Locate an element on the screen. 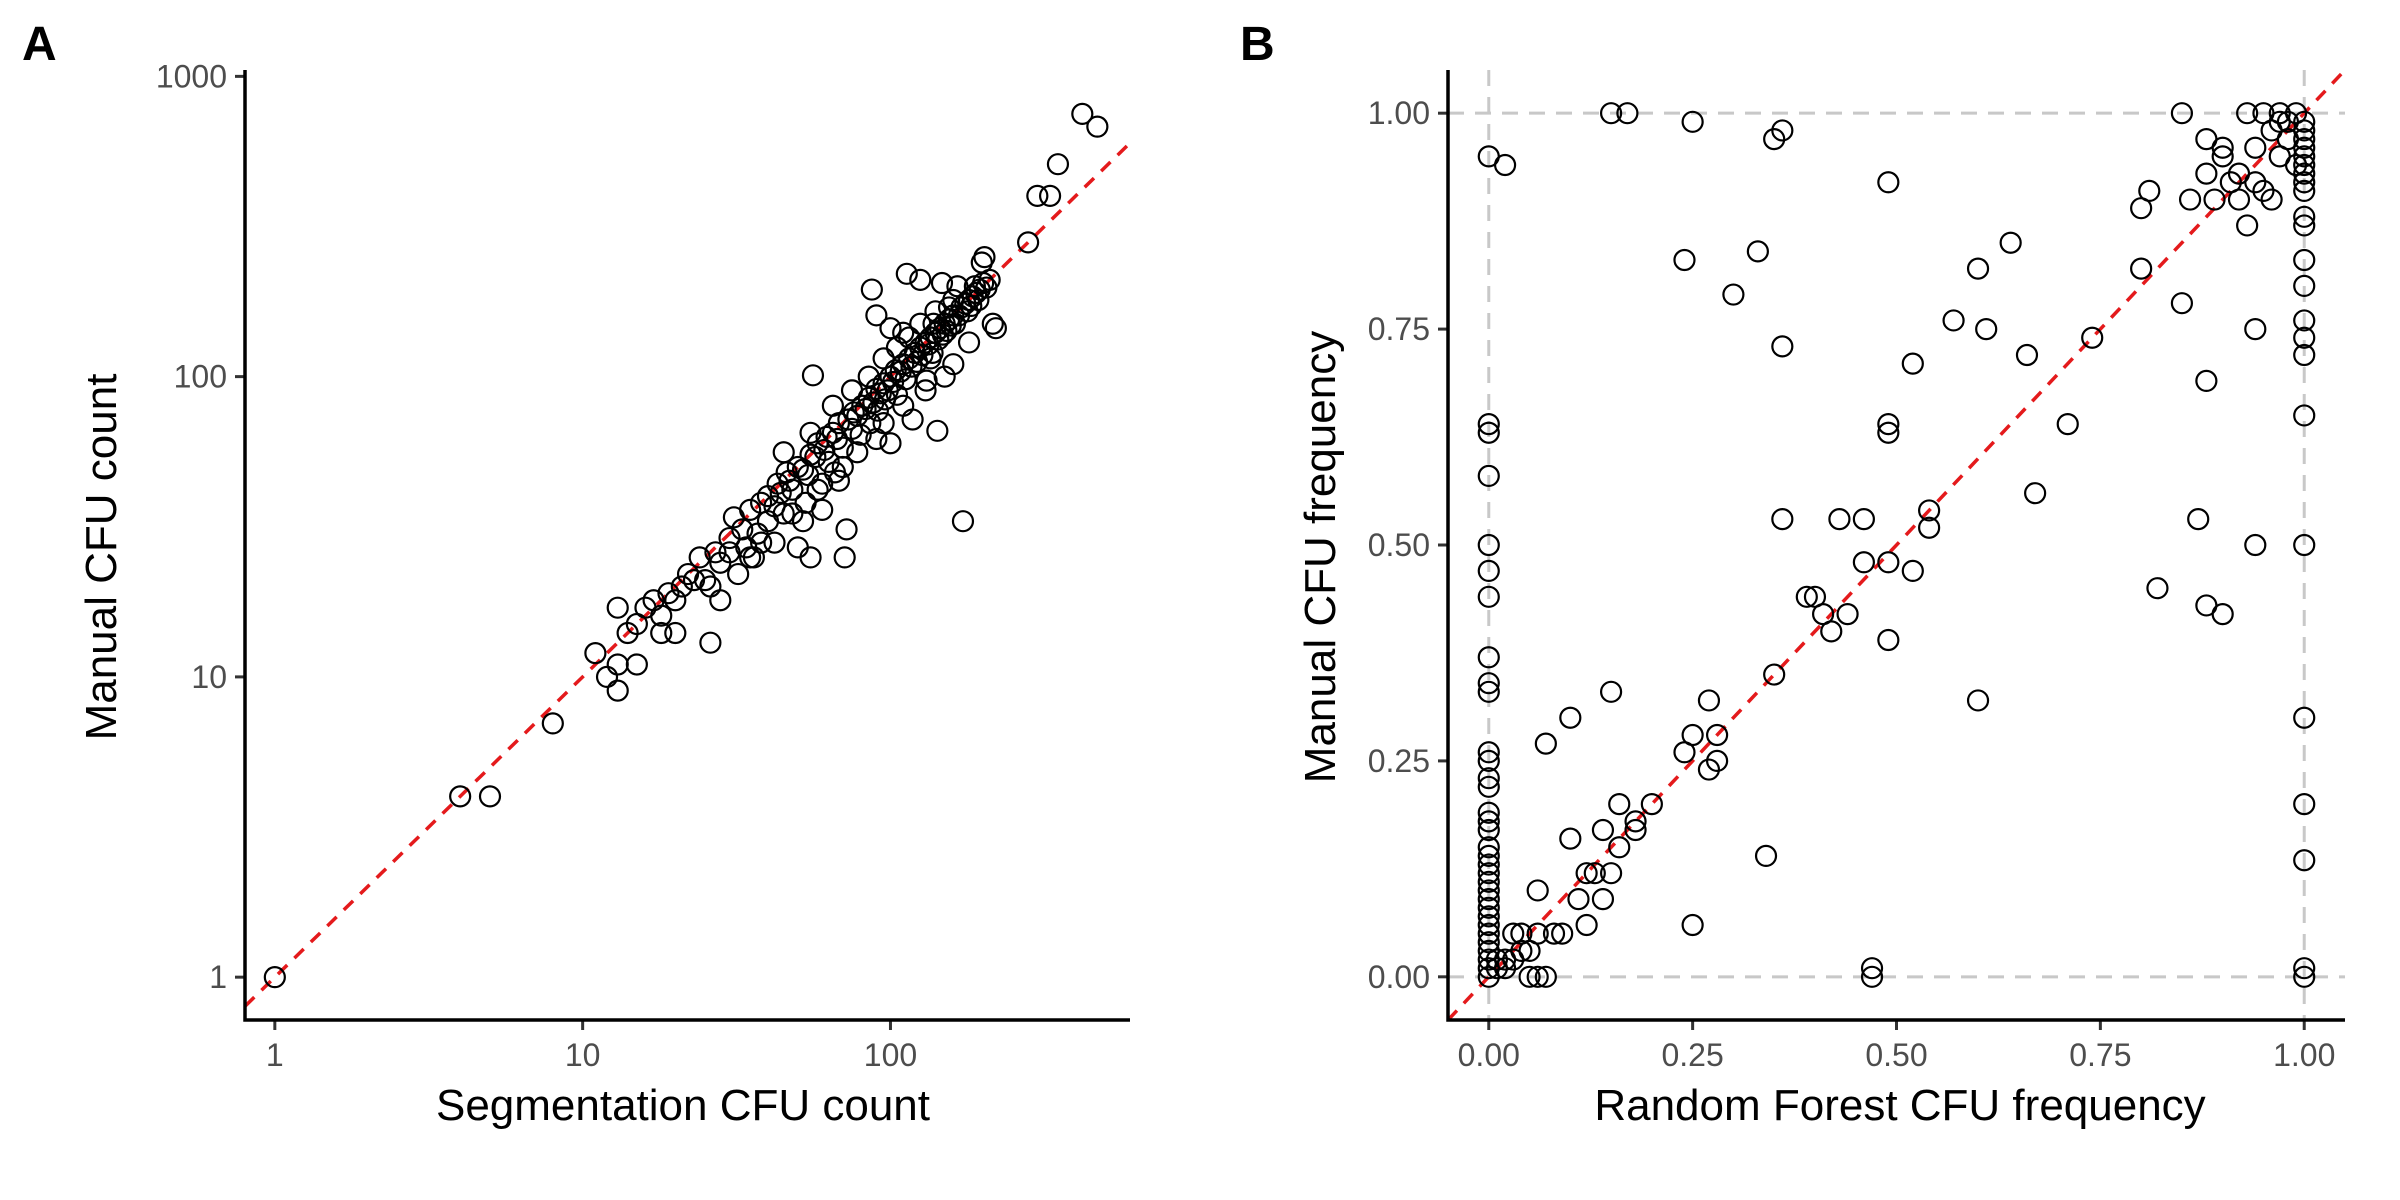  panel-b-tag: B is located at coordinates (1257, 44).